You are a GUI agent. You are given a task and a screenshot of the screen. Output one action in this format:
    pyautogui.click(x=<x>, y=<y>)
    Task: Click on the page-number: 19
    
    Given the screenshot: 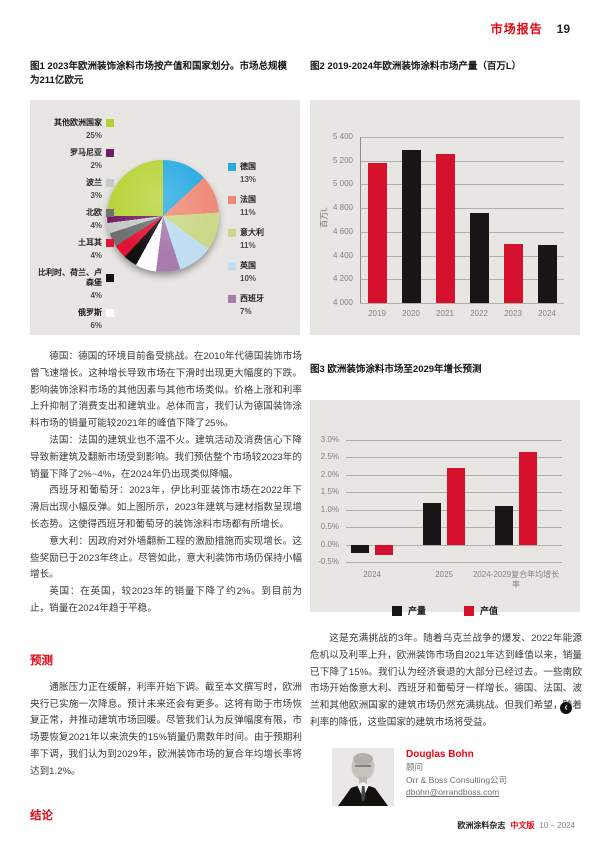 What is the action you would take?
    pyautogui.click(x=563, y=29)
    